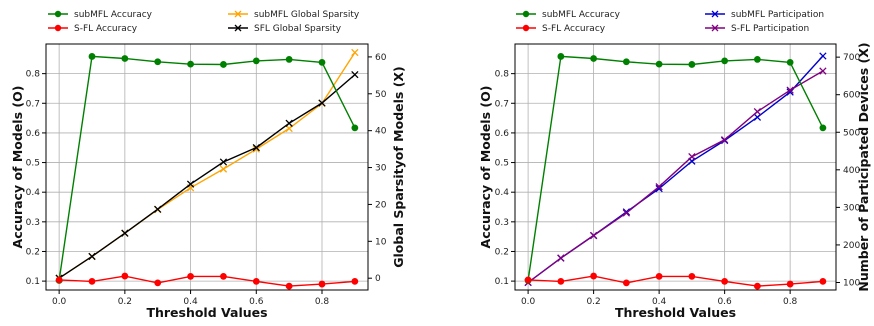 This screenshot has height=326, width=874. I want to click on y2-tick-label: 20, so click(381, 205).